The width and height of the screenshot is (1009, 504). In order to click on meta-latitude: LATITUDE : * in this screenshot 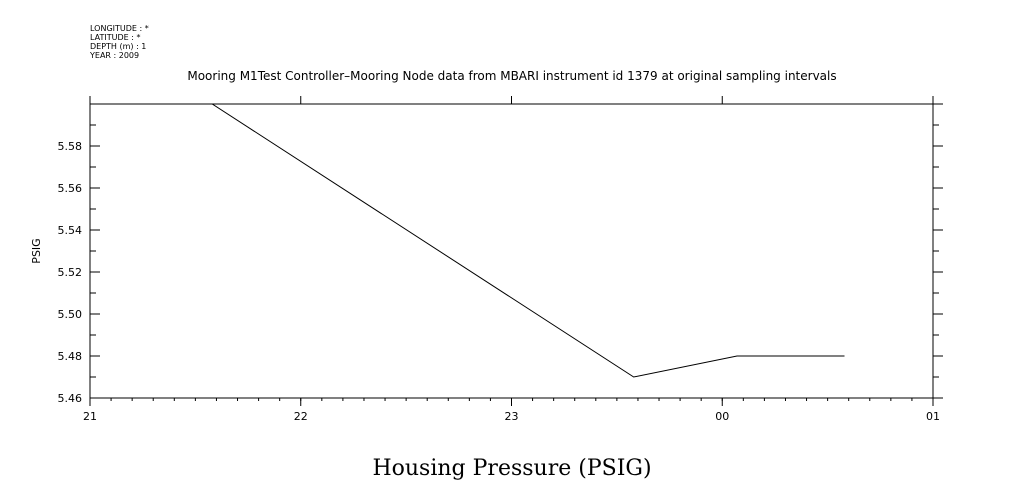, I will do `click(115, 37)`.